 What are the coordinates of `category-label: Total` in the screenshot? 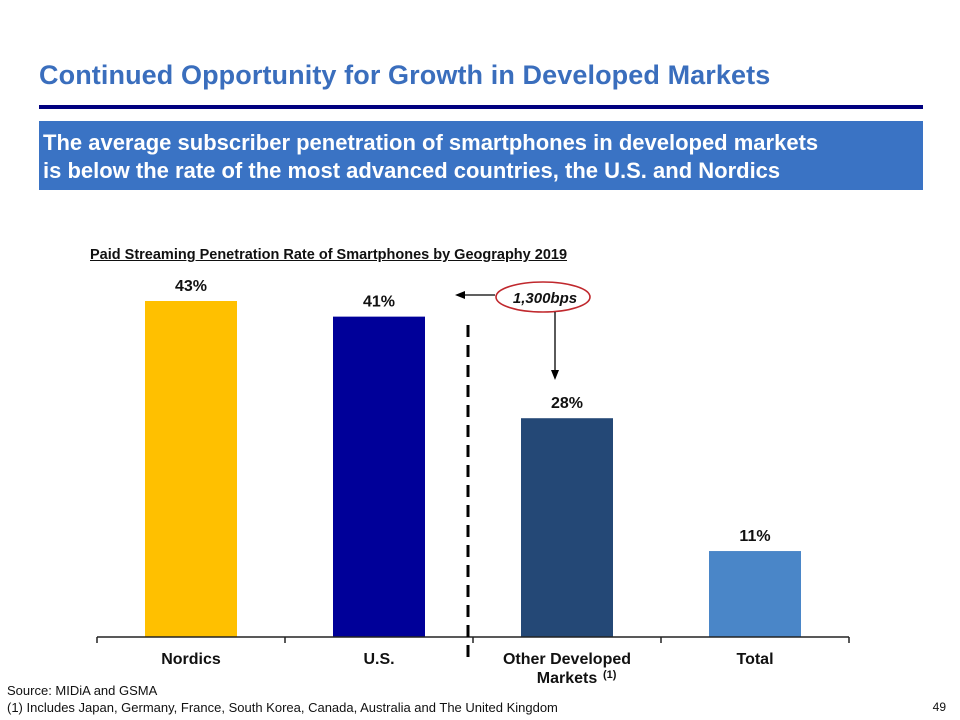 It's located at (754, 659).